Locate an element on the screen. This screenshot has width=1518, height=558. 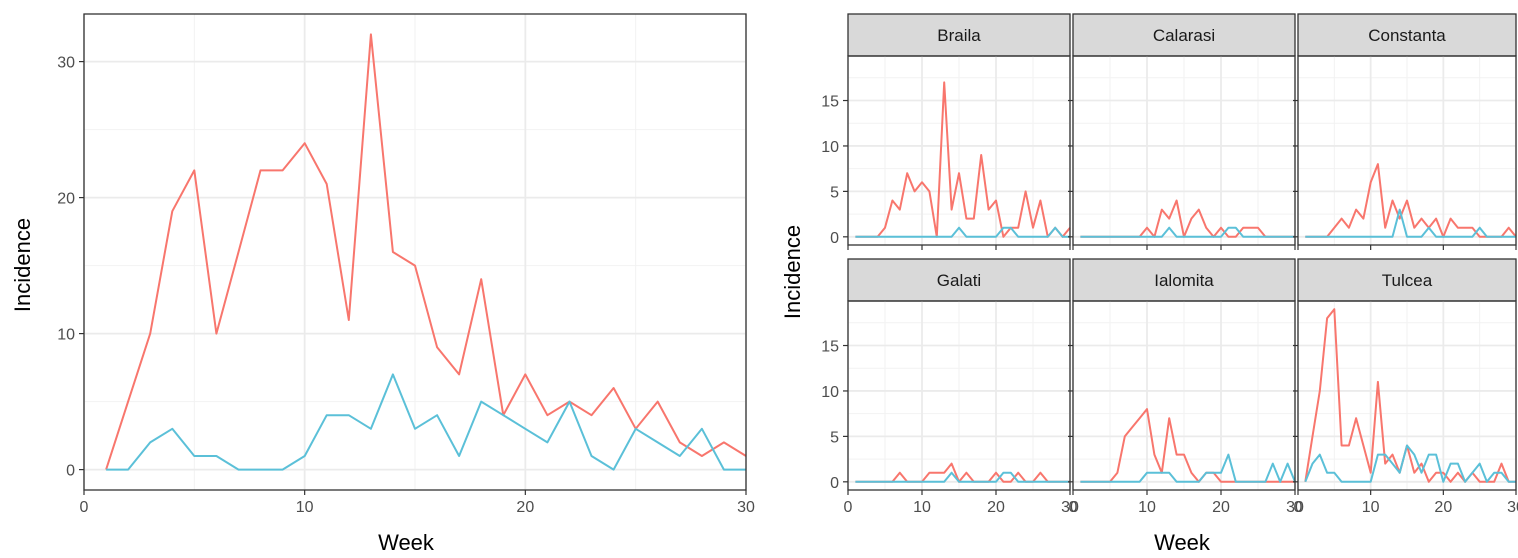
facet-galati-tick-label-x: 10 is located at coordinates (922, 507).